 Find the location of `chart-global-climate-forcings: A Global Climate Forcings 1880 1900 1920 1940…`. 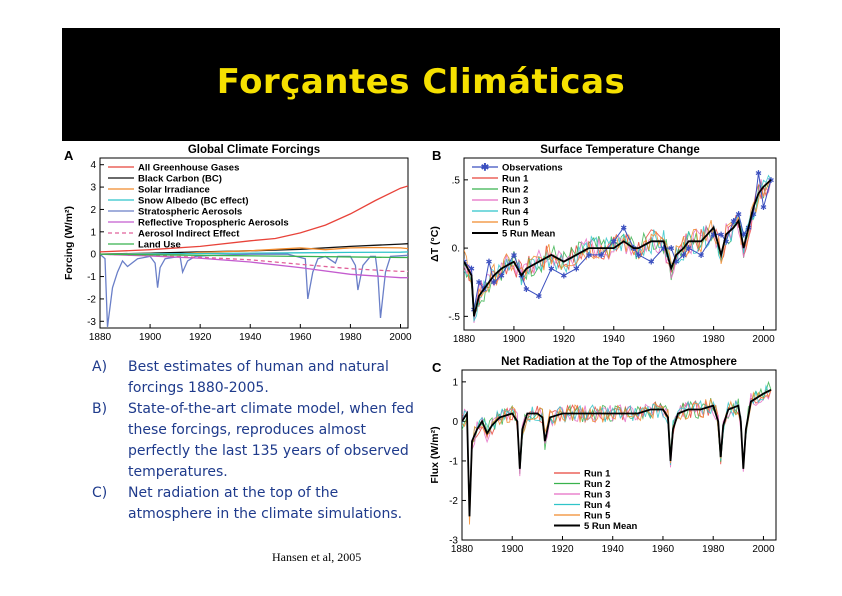

chart-global-climate-forcings: A Global Climate Forcings 1880 1900 1920 1940… is located at coordinates (237, 243).